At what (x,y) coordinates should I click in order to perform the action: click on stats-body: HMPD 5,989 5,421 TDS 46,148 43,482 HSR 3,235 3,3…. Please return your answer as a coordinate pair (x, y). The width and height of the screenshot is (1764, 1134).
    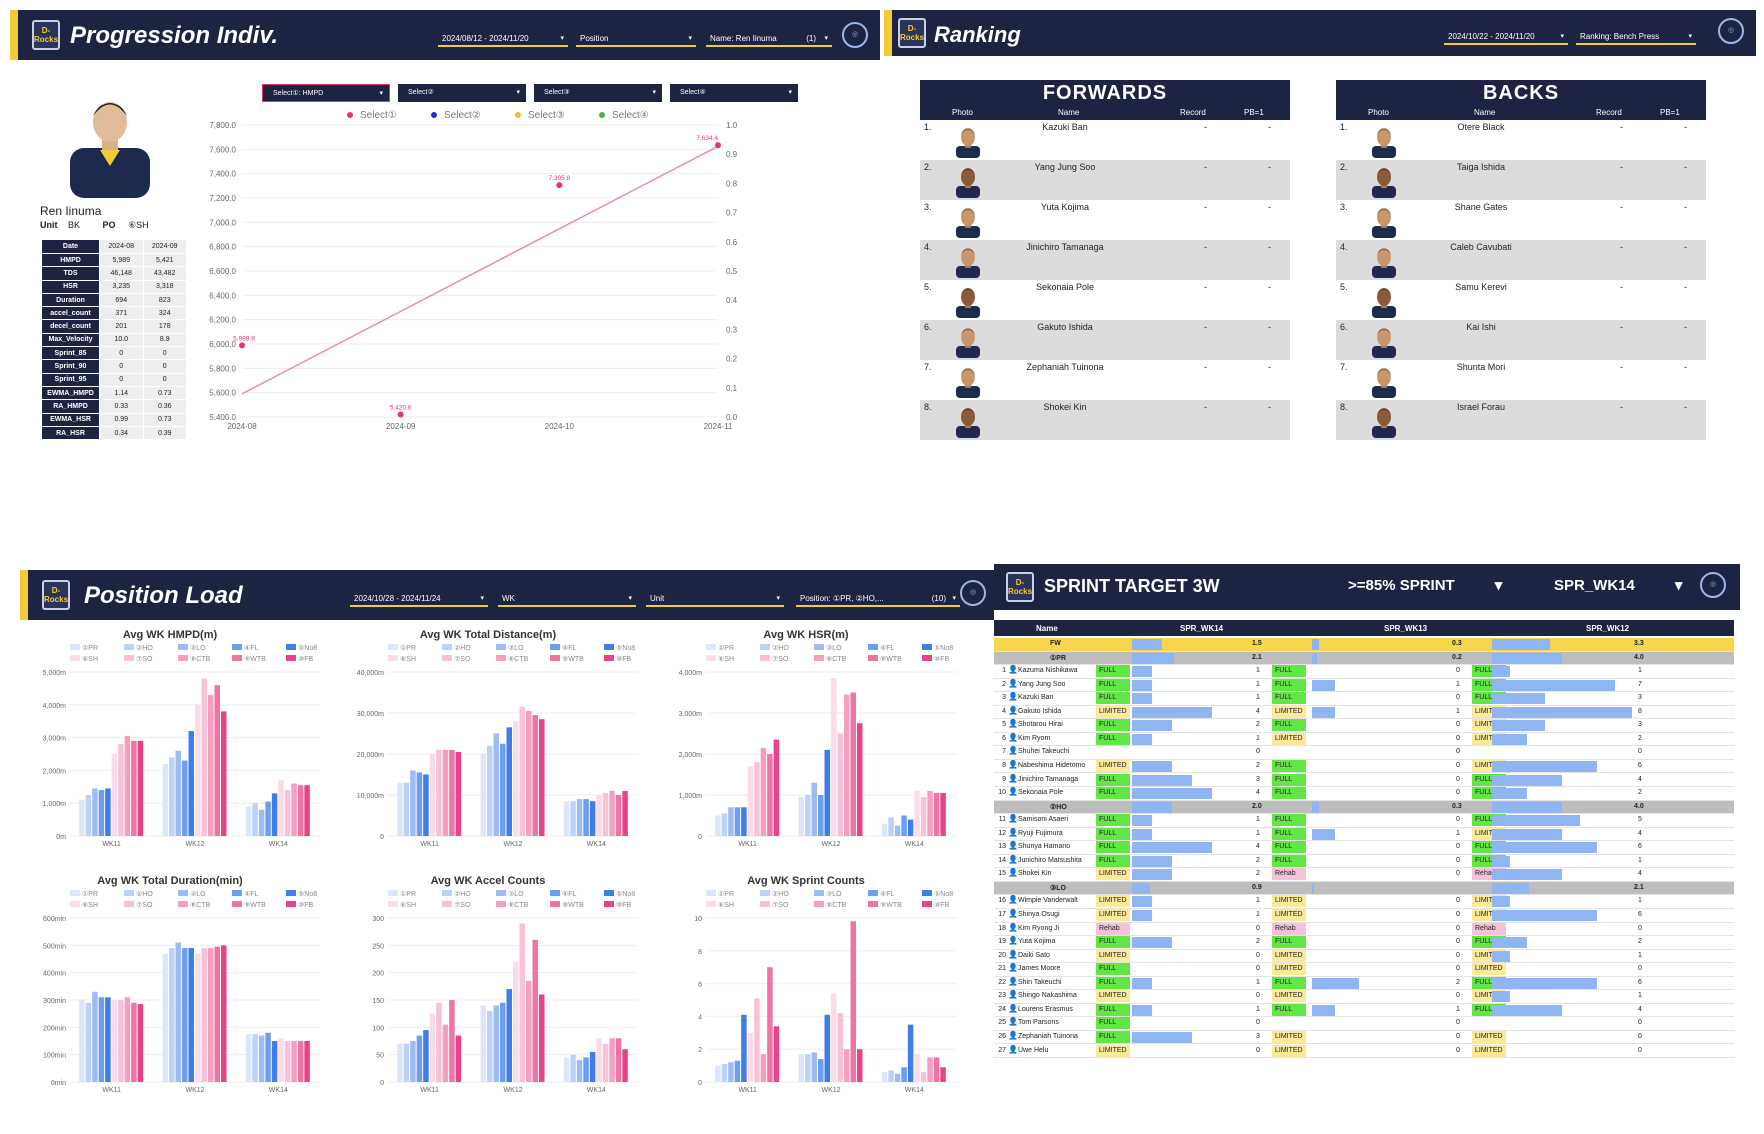
    Looking at the image, I should click on (114, 346).